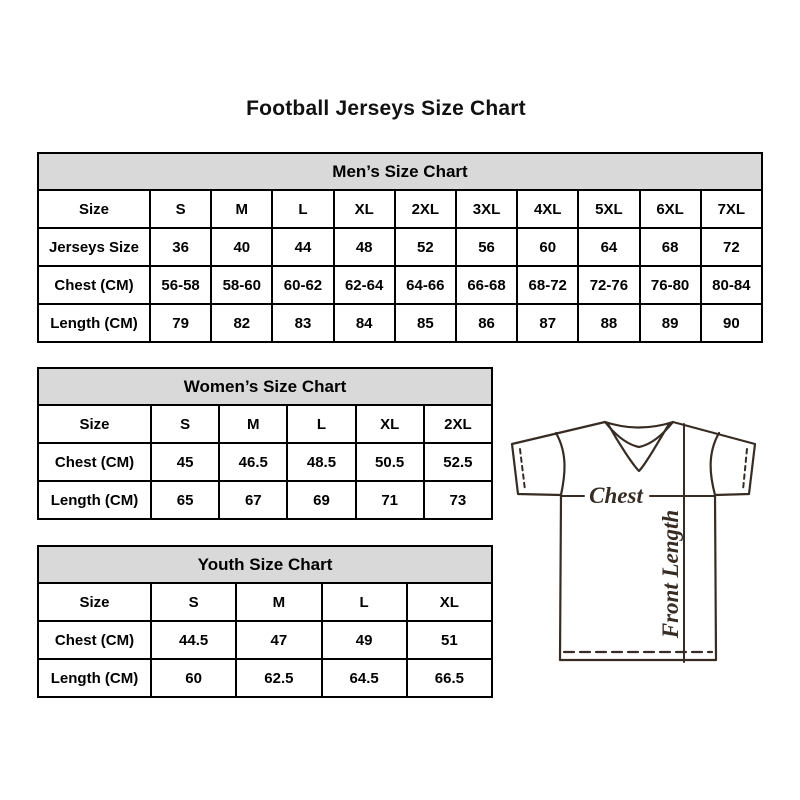 Image resolution: width=800 pixels, height=800 pixels. I want to click on table-cell: 7XL, so click(731, 209).